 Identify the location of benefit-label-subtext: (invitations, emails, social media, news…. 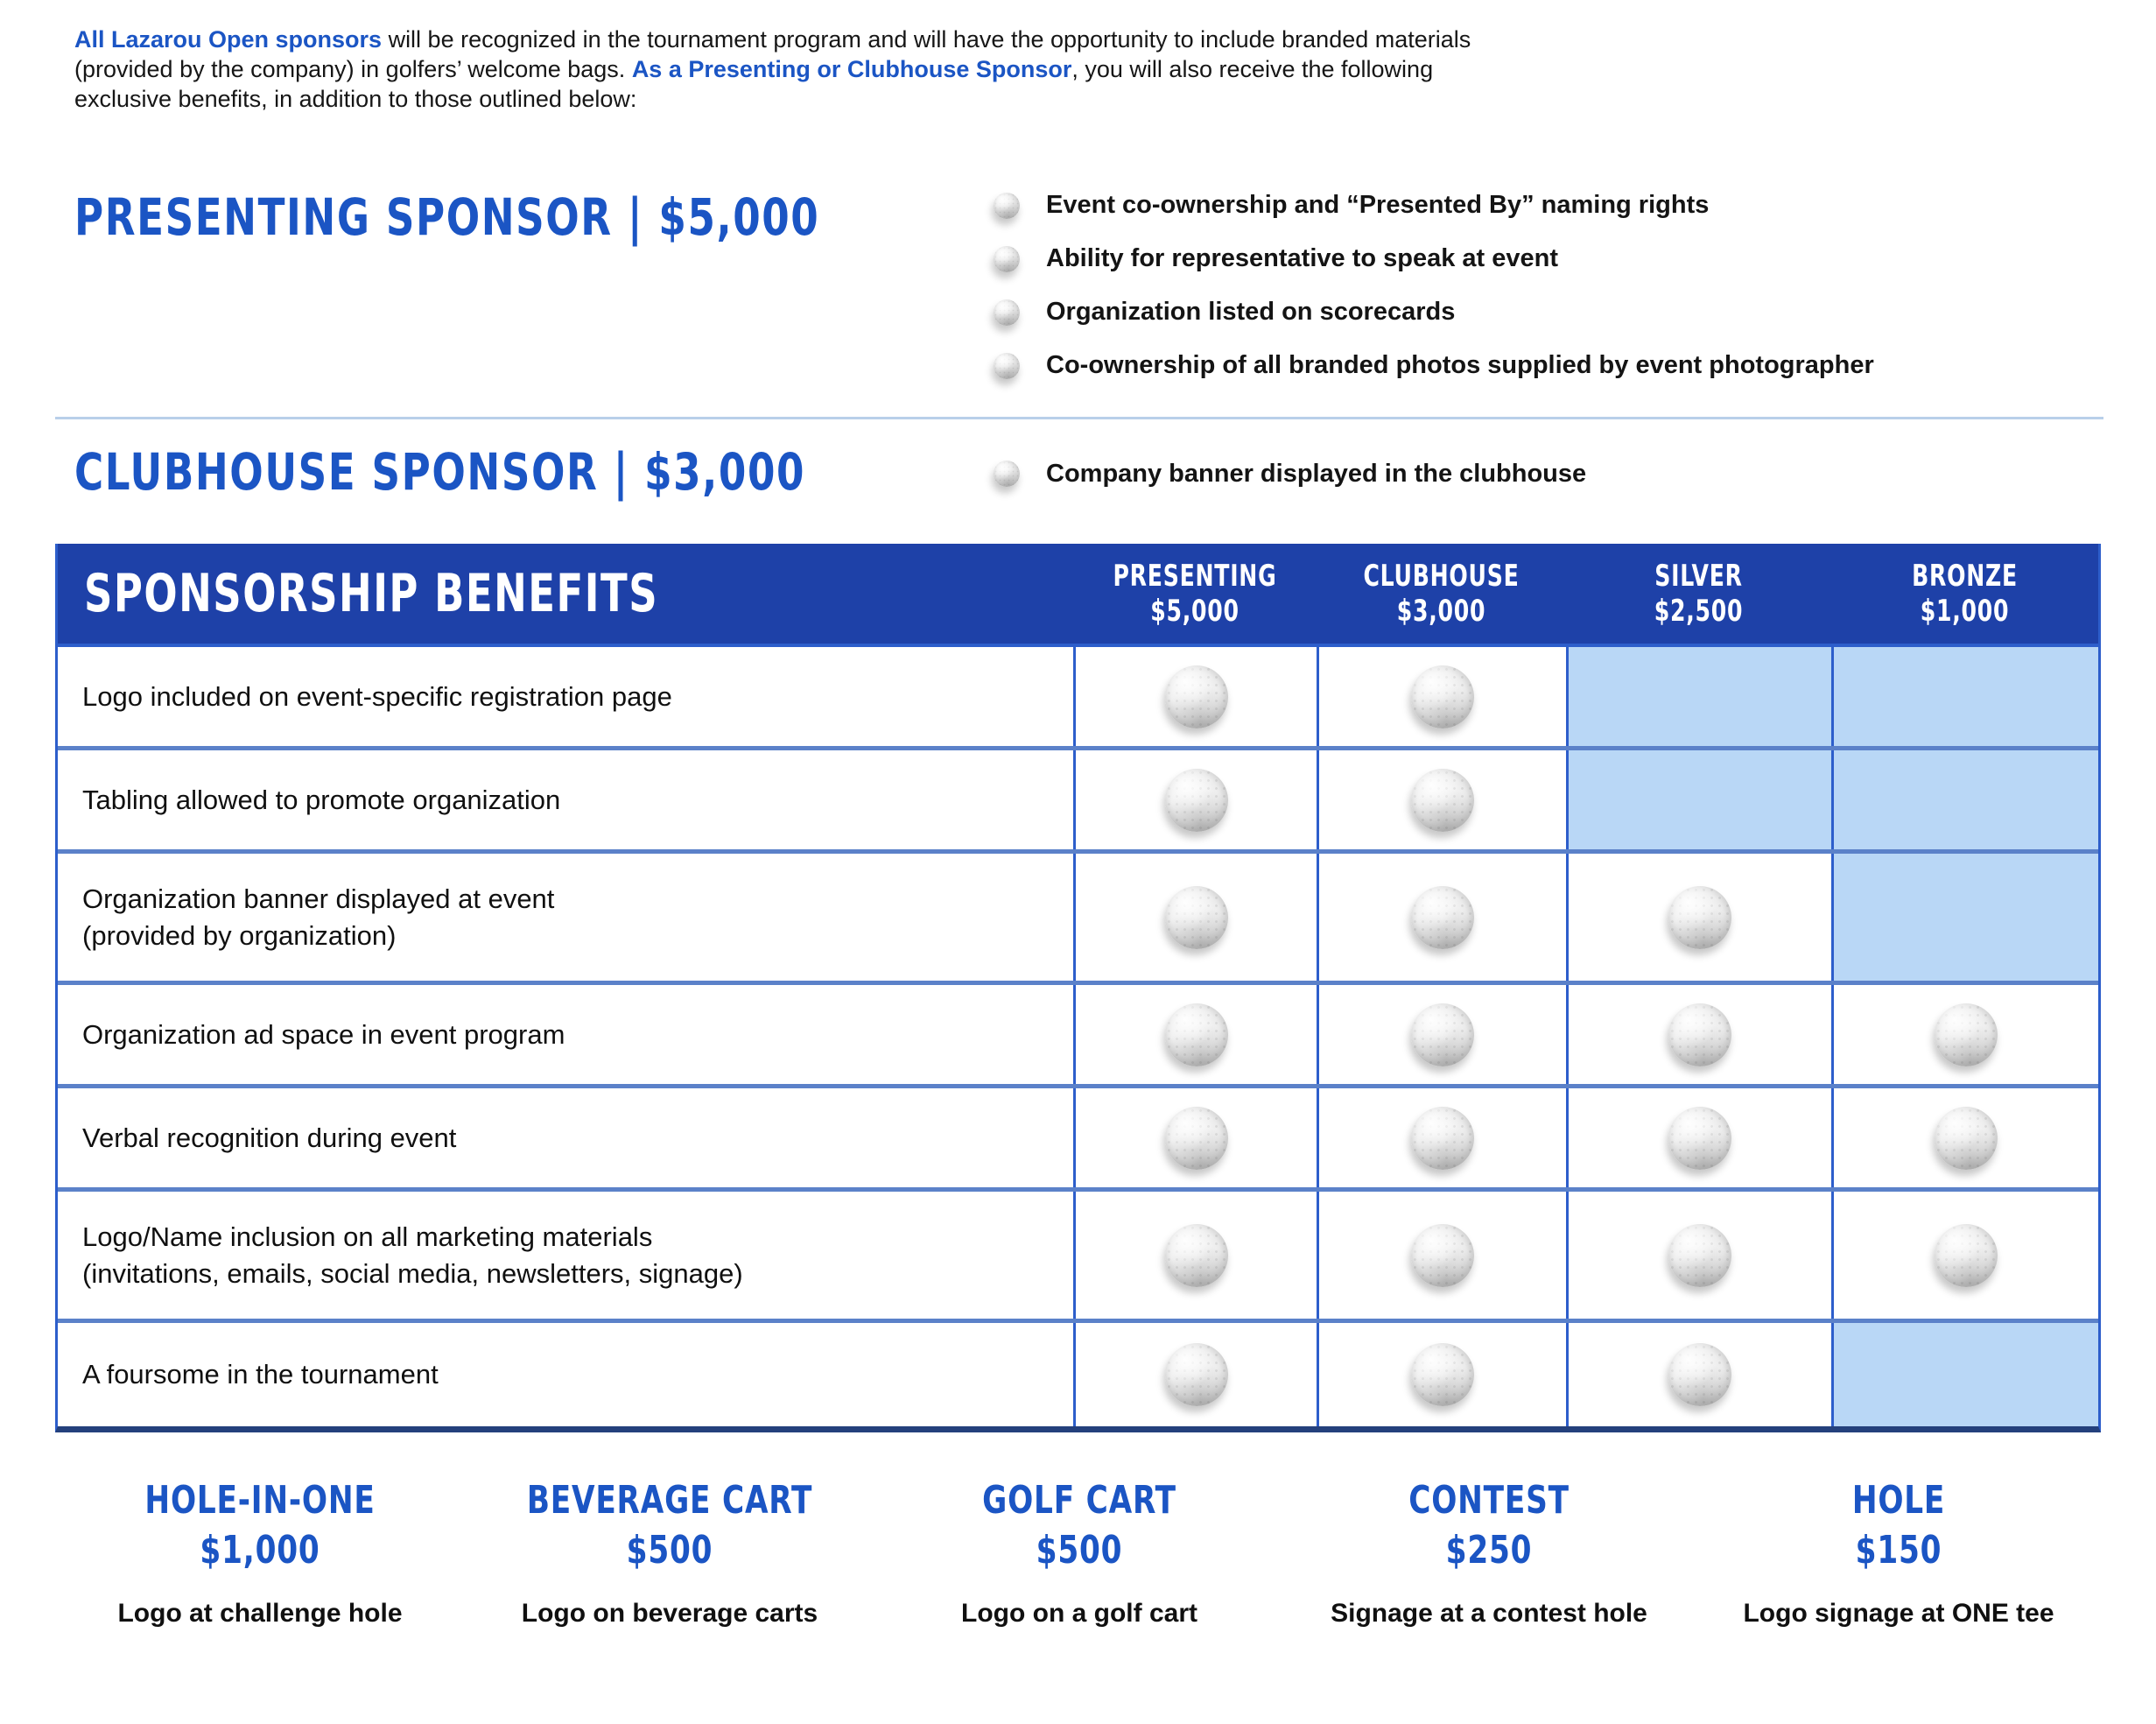
(412, 1273).